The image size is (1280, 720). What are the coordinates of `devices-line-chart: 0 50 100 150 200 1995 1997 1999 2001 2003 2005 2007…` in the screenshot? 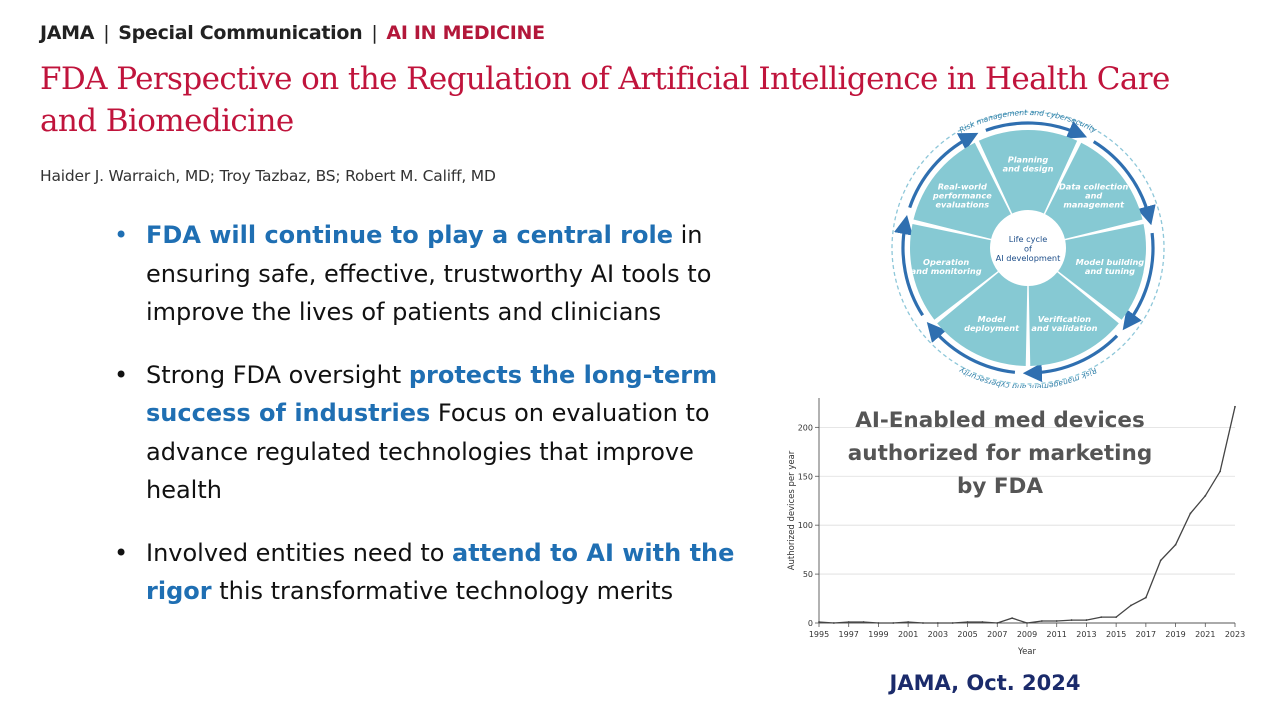 It's located at (1016, 527).